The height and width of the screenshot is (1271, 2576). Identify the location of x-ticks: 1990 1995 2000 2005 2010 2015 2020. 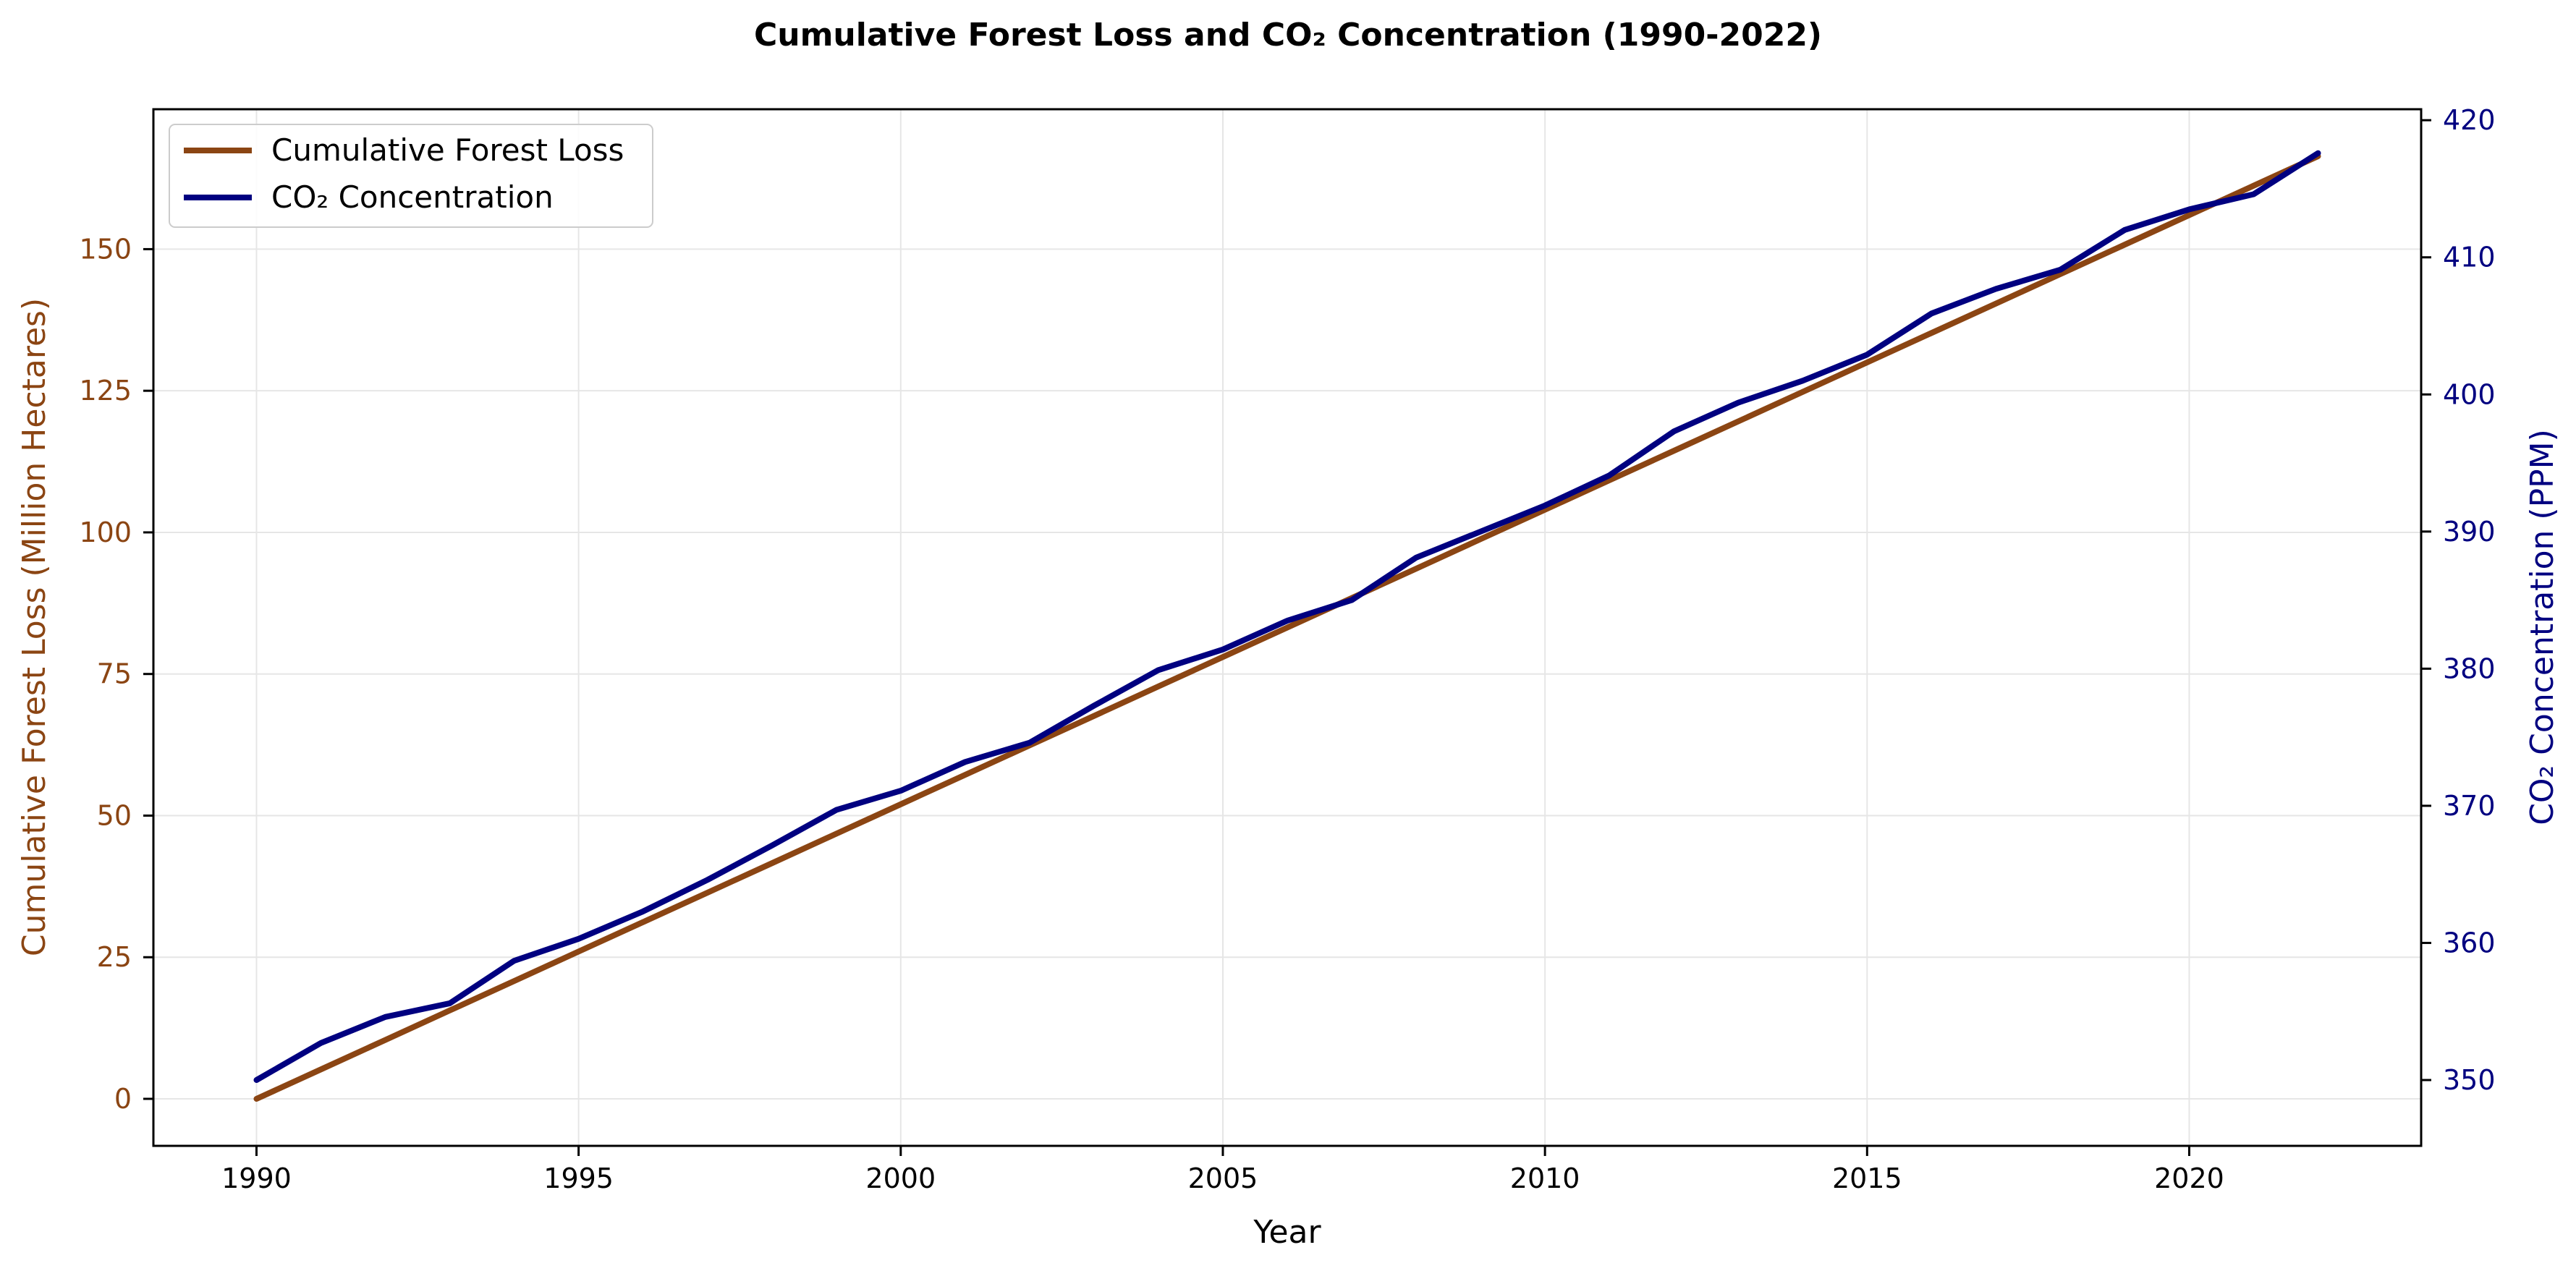
(1222, 1170).